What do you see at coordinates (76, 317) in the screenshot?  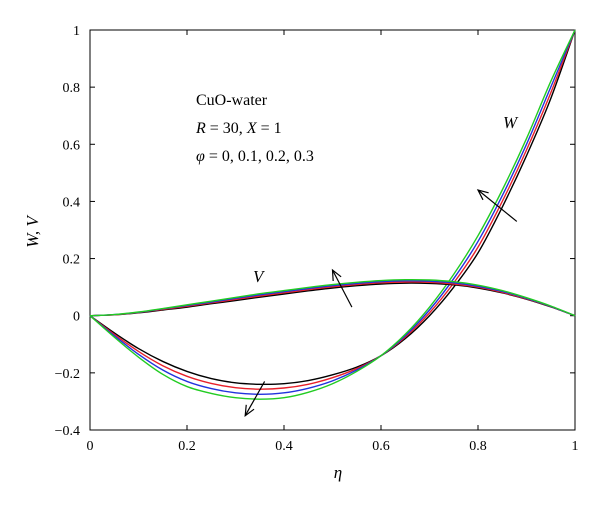 I see `y-tick-label: 0` at bounding box center [76, 317].